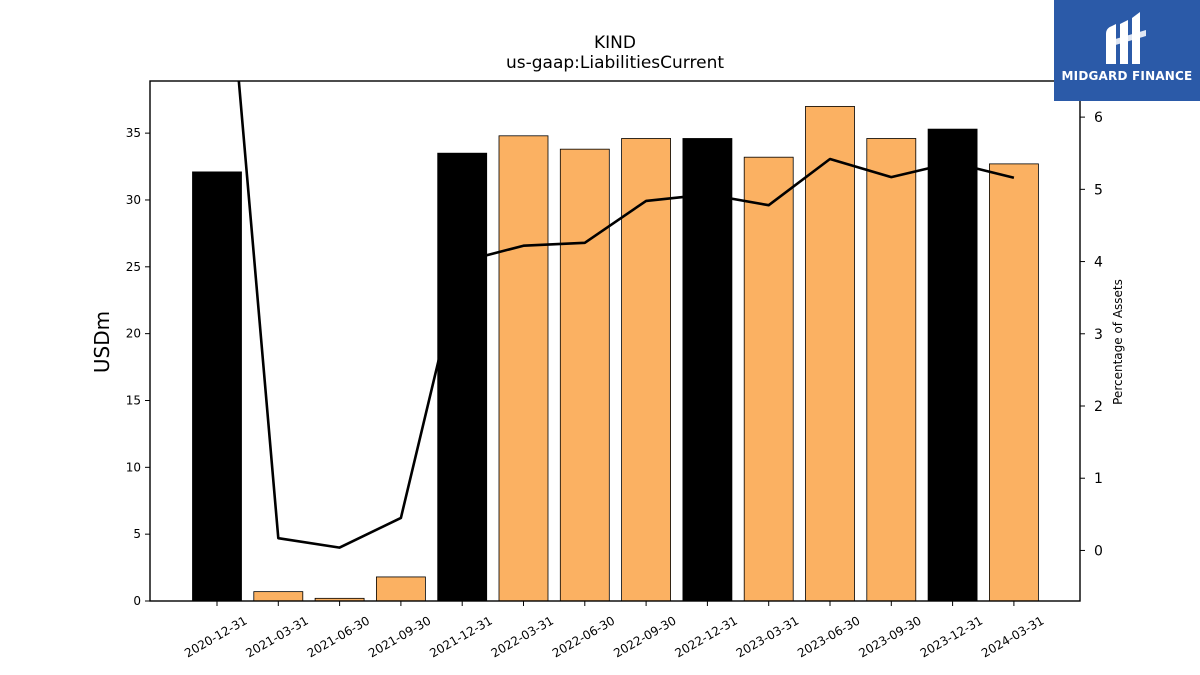 This screenshot has height=675, width=1200. I want to click on midgard-finance-logo: MIDGARD FINANCE, so click(1127, 50).